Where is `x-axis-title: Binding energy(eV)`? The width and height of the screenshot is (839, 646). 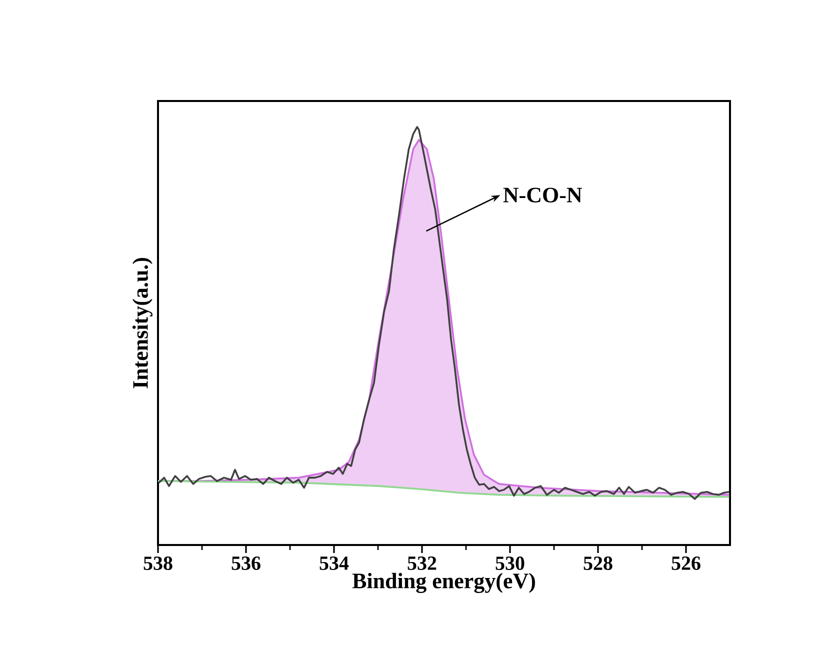 x-axis-title: Binding energy(eV) is located at coordinates (443, 583).